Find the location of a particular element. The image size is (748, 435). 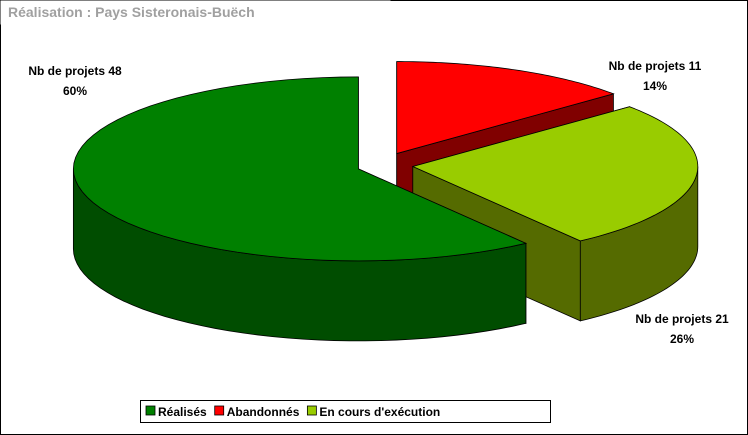

value-label: Nb de projets 11 is located at coordinates (655, 66).